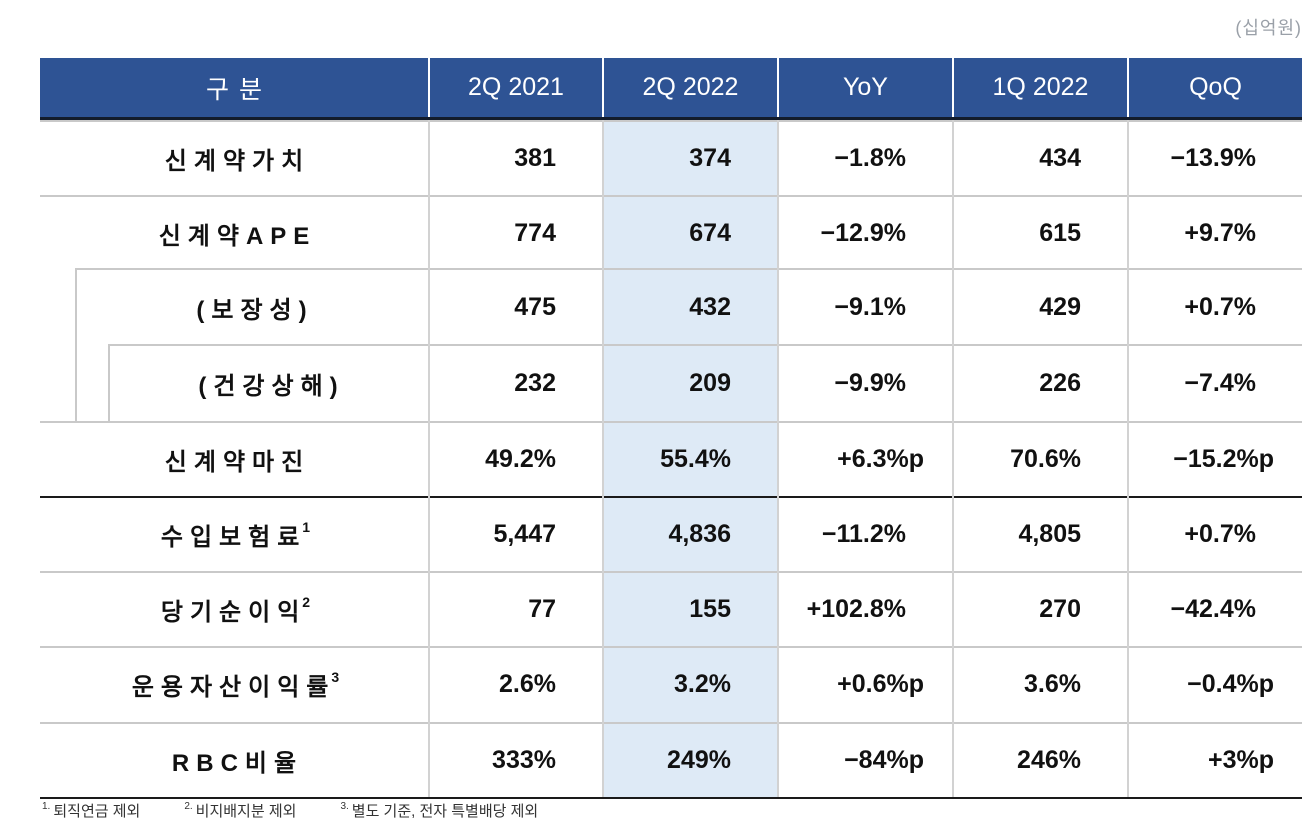 The width and height of the screenshot is (1316, 836). What do you see at coordinates (237, 763) in the screenshot?
I see `row-label: RBC비율` at bounding box center [237, 763].